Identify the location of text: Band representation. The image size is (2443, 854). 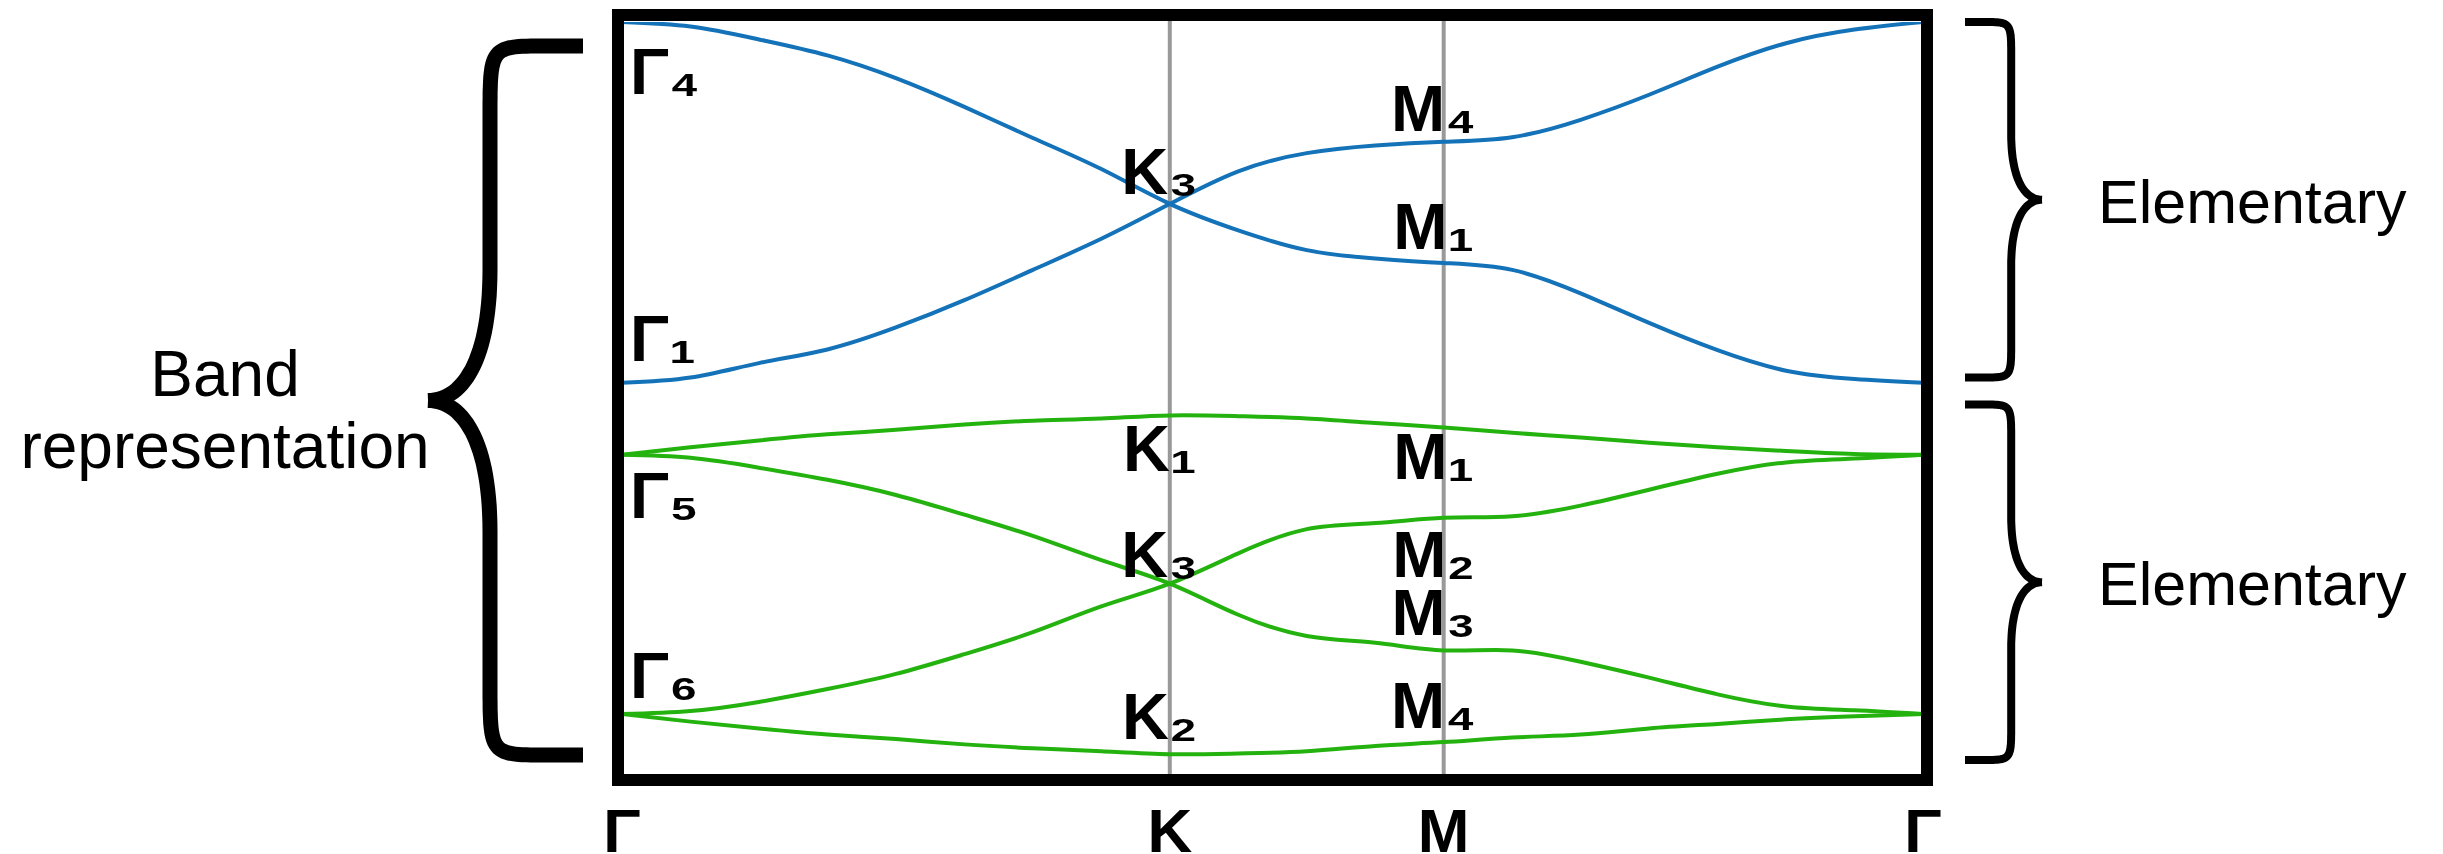
(225, 409).